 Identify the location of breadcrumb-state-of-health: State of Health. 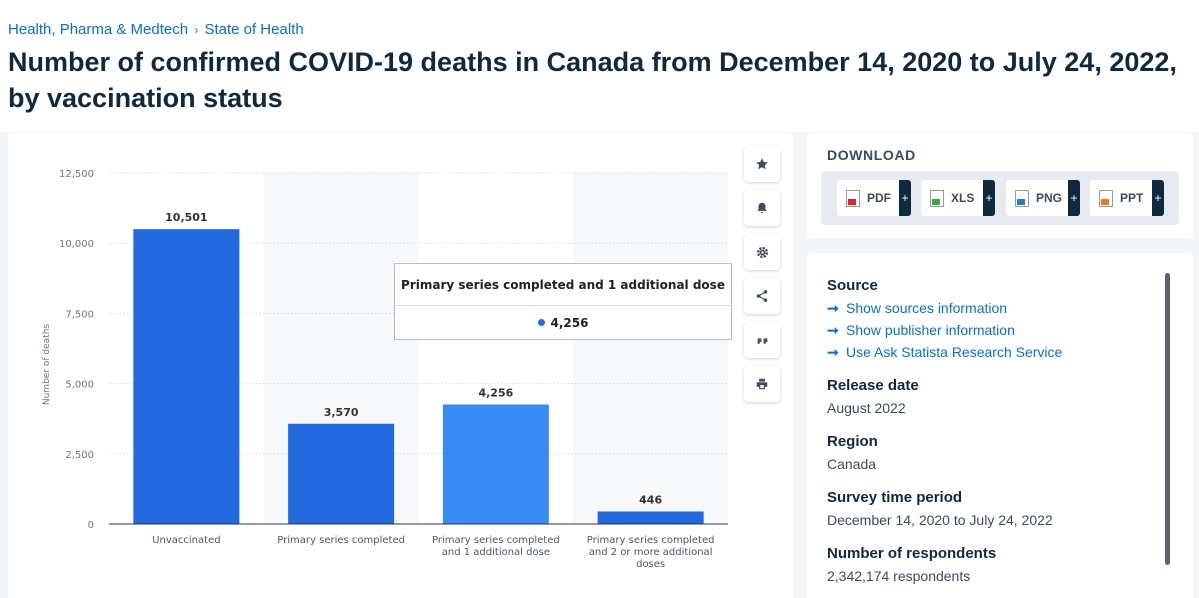
(254, 29).